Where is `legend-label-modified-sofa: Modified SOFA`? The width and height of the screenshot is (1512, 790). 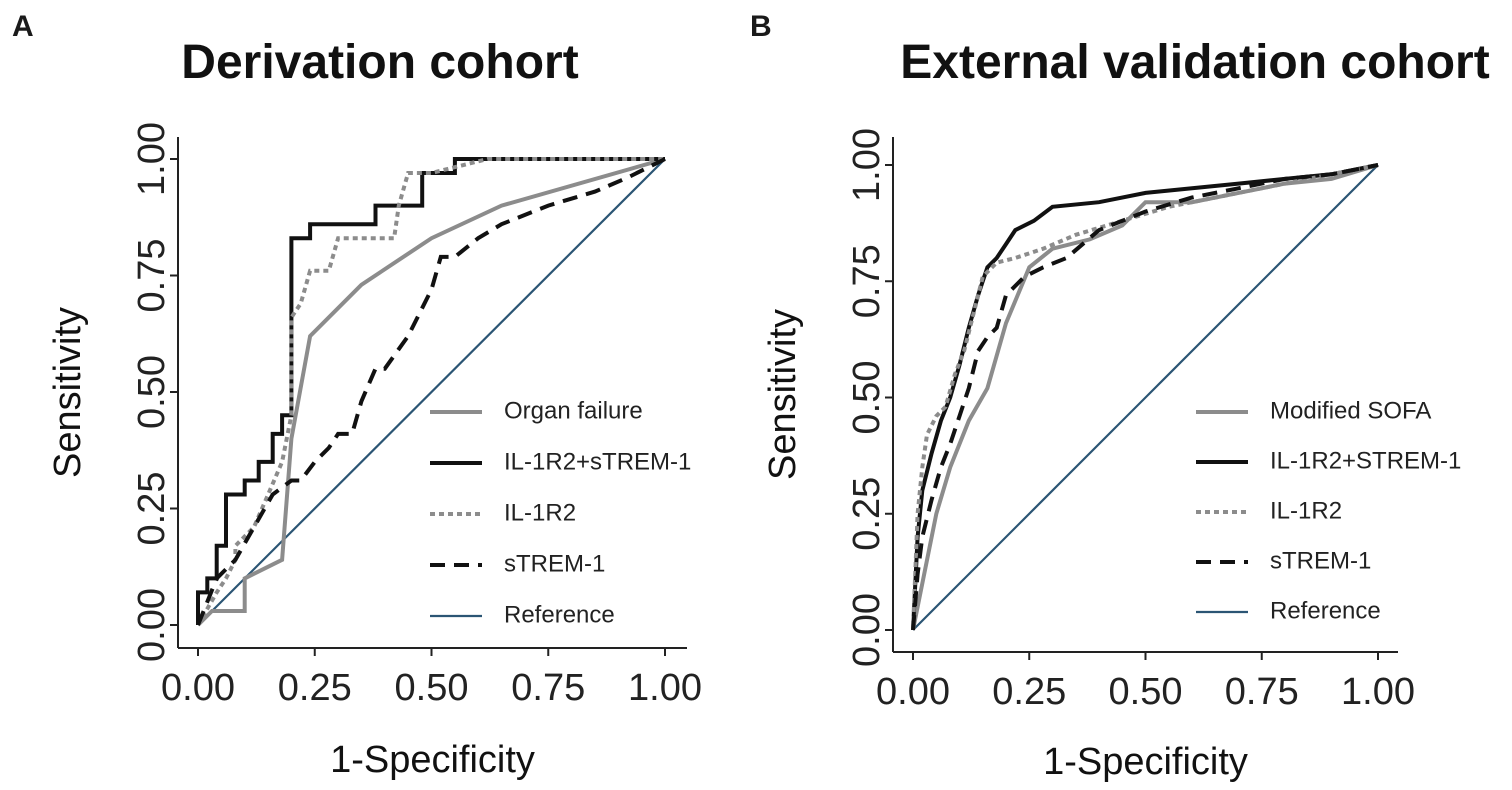 legend-label-modified-sofa: Modified SOFA is located at coordinates (1350, 410).